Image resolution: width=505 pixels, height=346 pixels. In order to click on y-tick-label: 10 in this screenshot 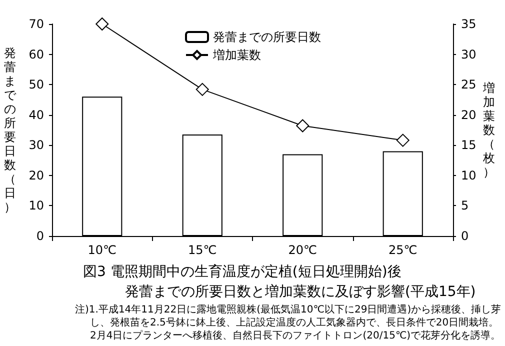, I will do `click(36, 205)`.